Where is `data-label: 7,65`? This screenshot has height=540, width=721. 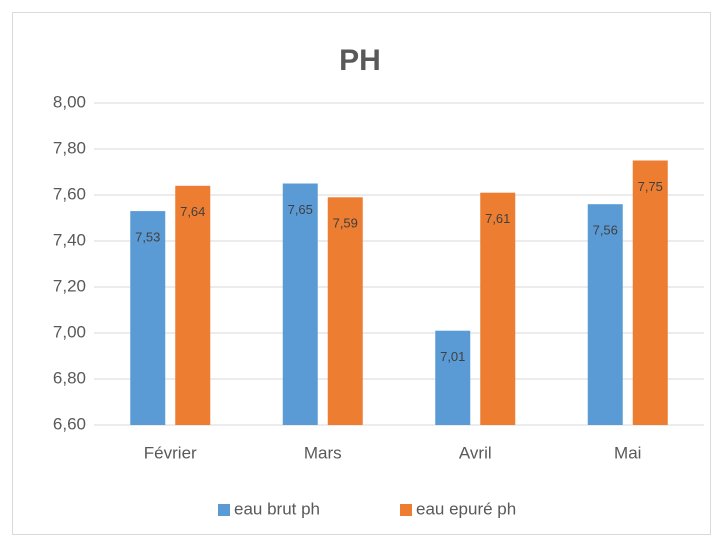 data-label: 7,65 is located at coordinates (300, 209).